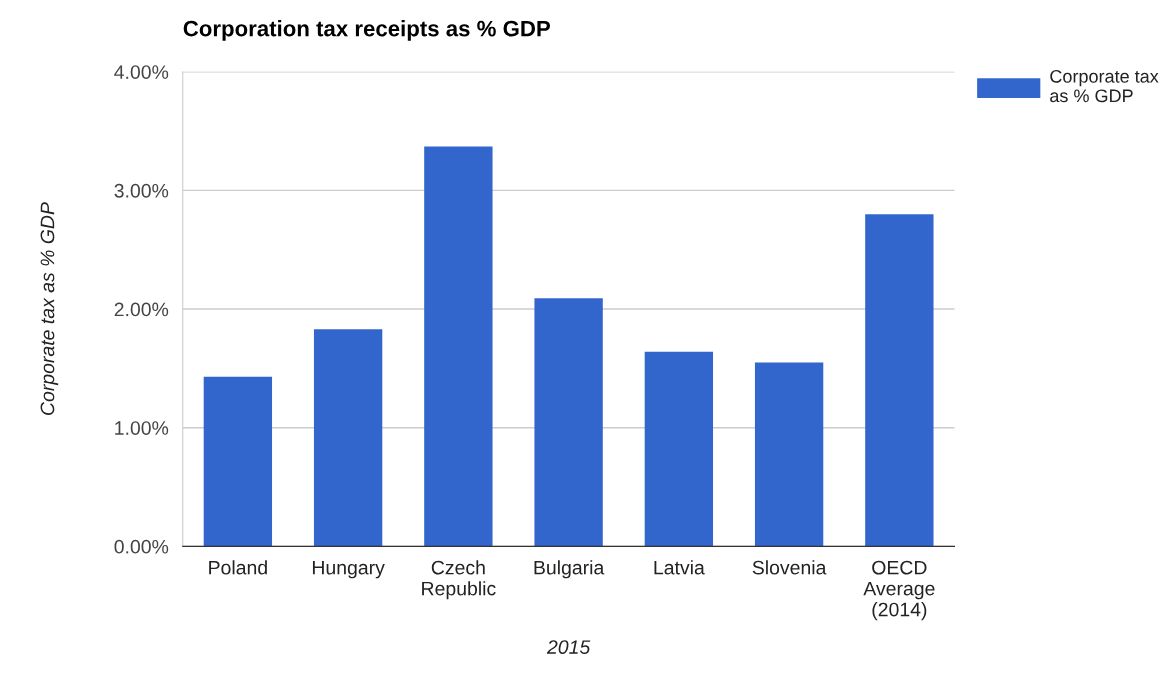 Image resolution: width=1164 pixels, height=677 pixels. What do you see at coordinates (899, 590) in the screenshot?
I see `x-tick-label: OECD Average (2014)` at bounding box center [899, 590].